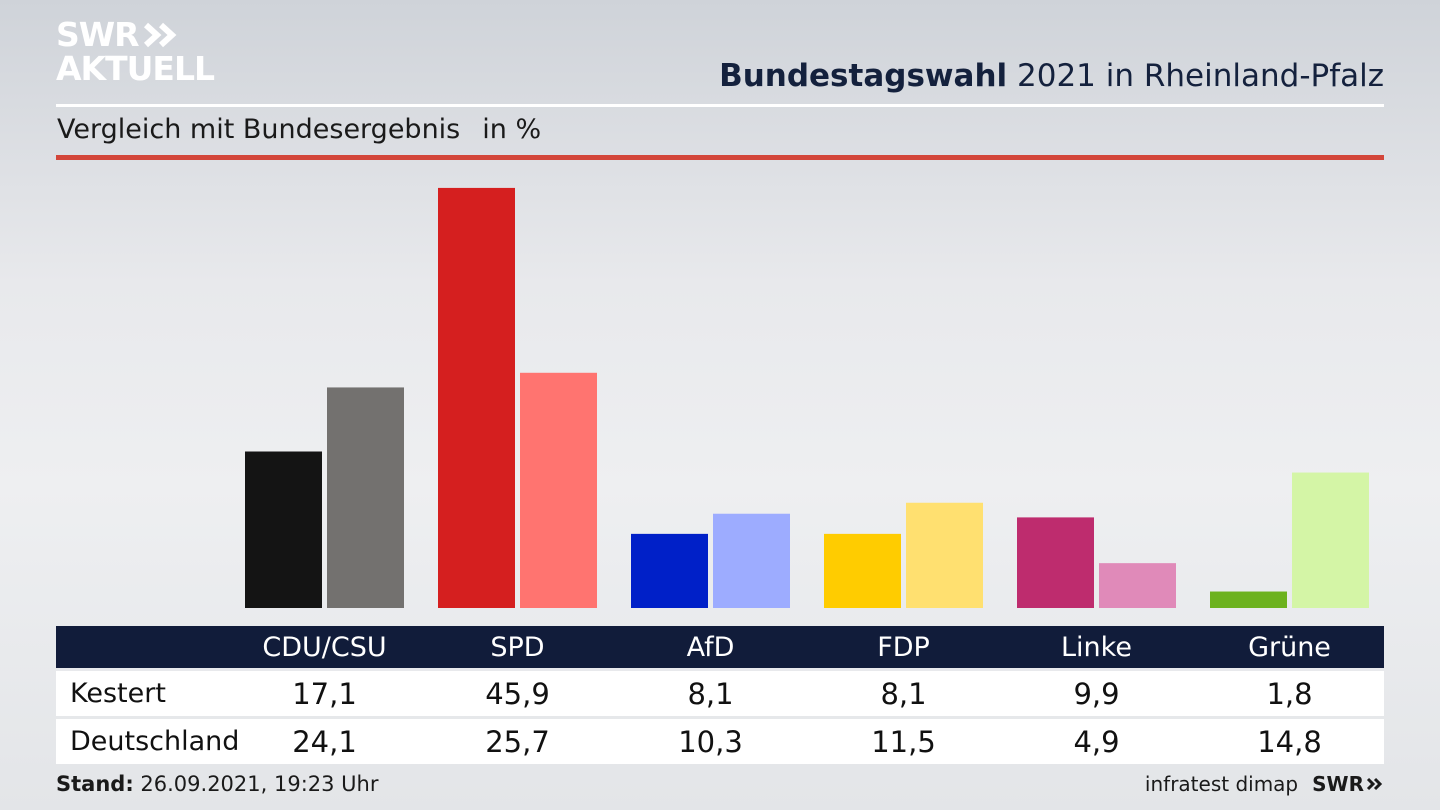 The height and width of the screenshot is (810, 1440). I want to click on value-deutschland-fdp: 11,5, so click(903, 741).